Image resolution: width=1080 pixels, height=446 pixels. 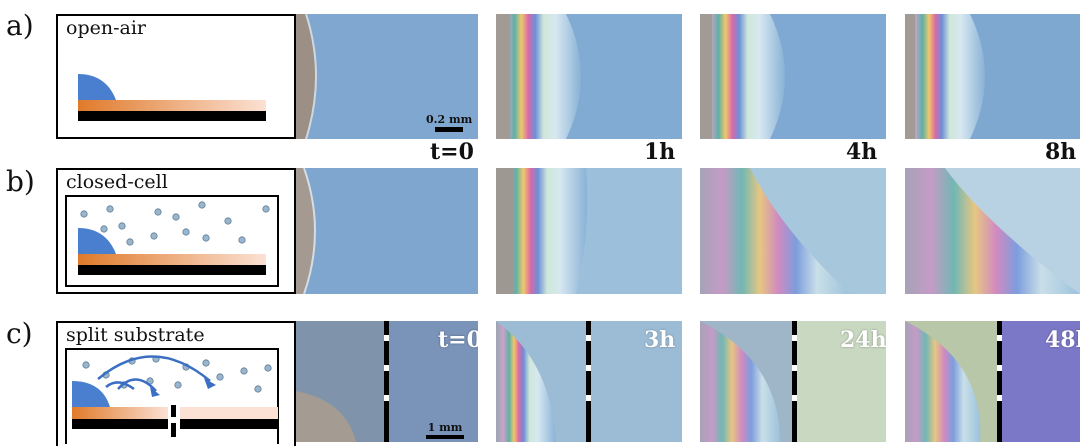 I want to click on closed-cell-diagram, so click(x=172, y=241).